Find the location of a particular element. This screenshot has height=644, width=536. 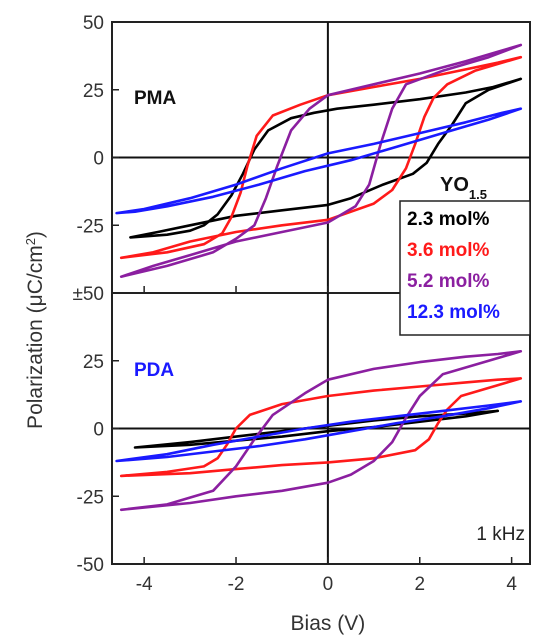

x-axis-label: Bias (V) is located at coordinates (328, 623).